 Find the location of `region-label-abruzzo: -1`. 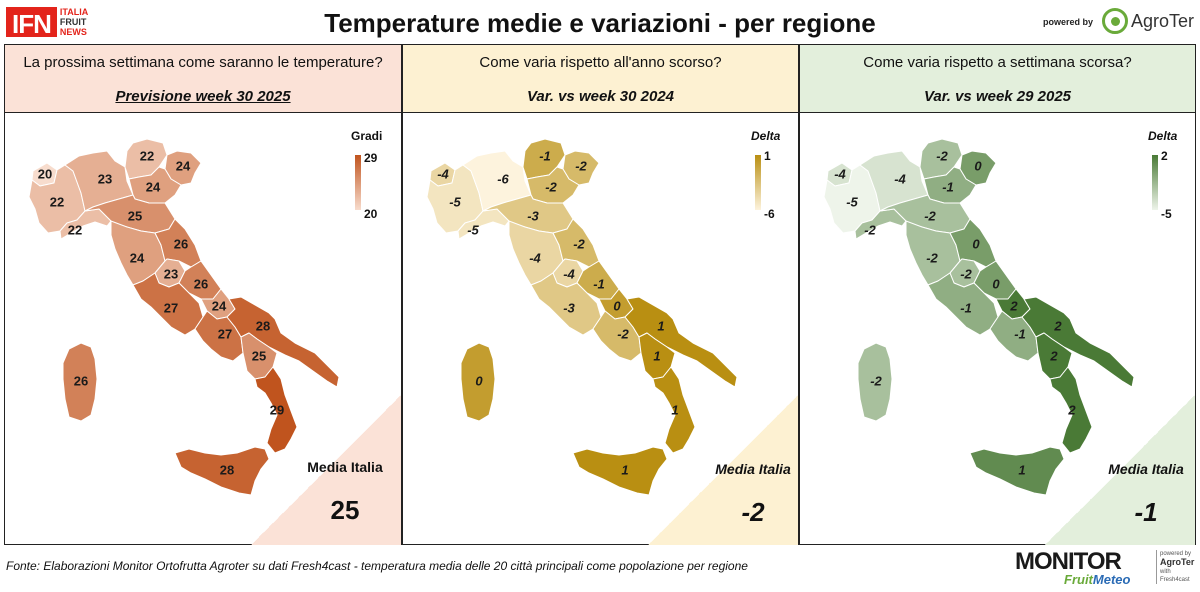

region-label-abruzzo: -1 is located at coordinates (599, 283).